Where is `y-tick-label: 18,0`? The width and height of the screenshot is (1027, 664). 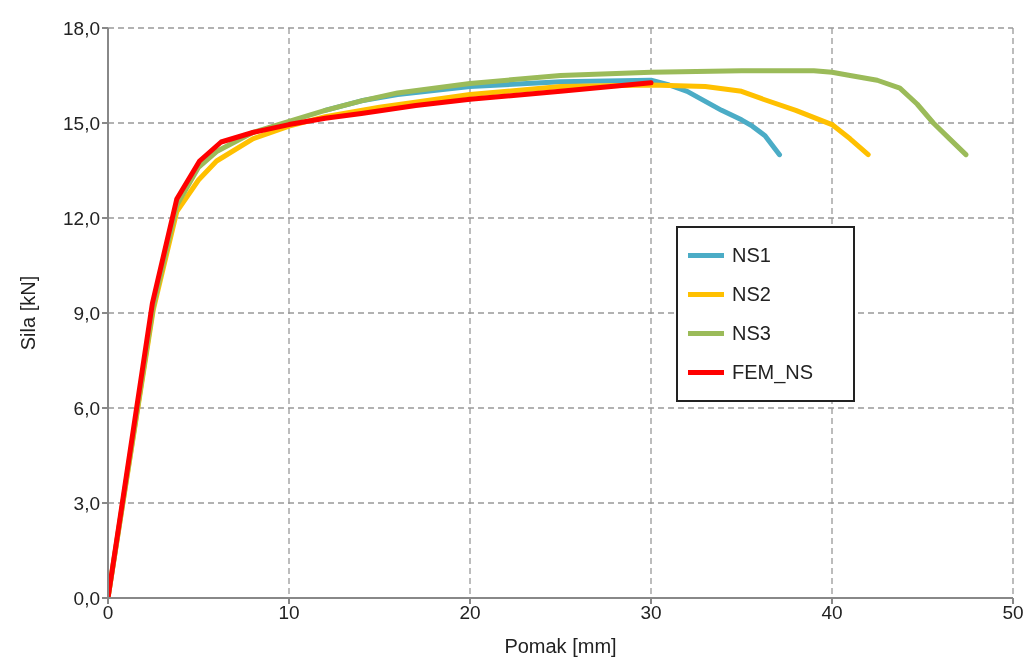 y-tick-label: 18,0 is located at coordinates (81, 28).